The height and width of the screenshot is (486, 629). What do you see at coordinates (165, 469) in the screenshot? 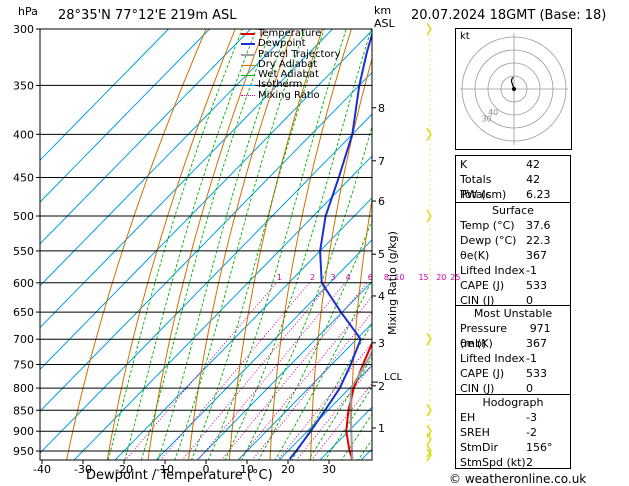
I see `x-tick-label: -10` at bounding box center [165, 469].